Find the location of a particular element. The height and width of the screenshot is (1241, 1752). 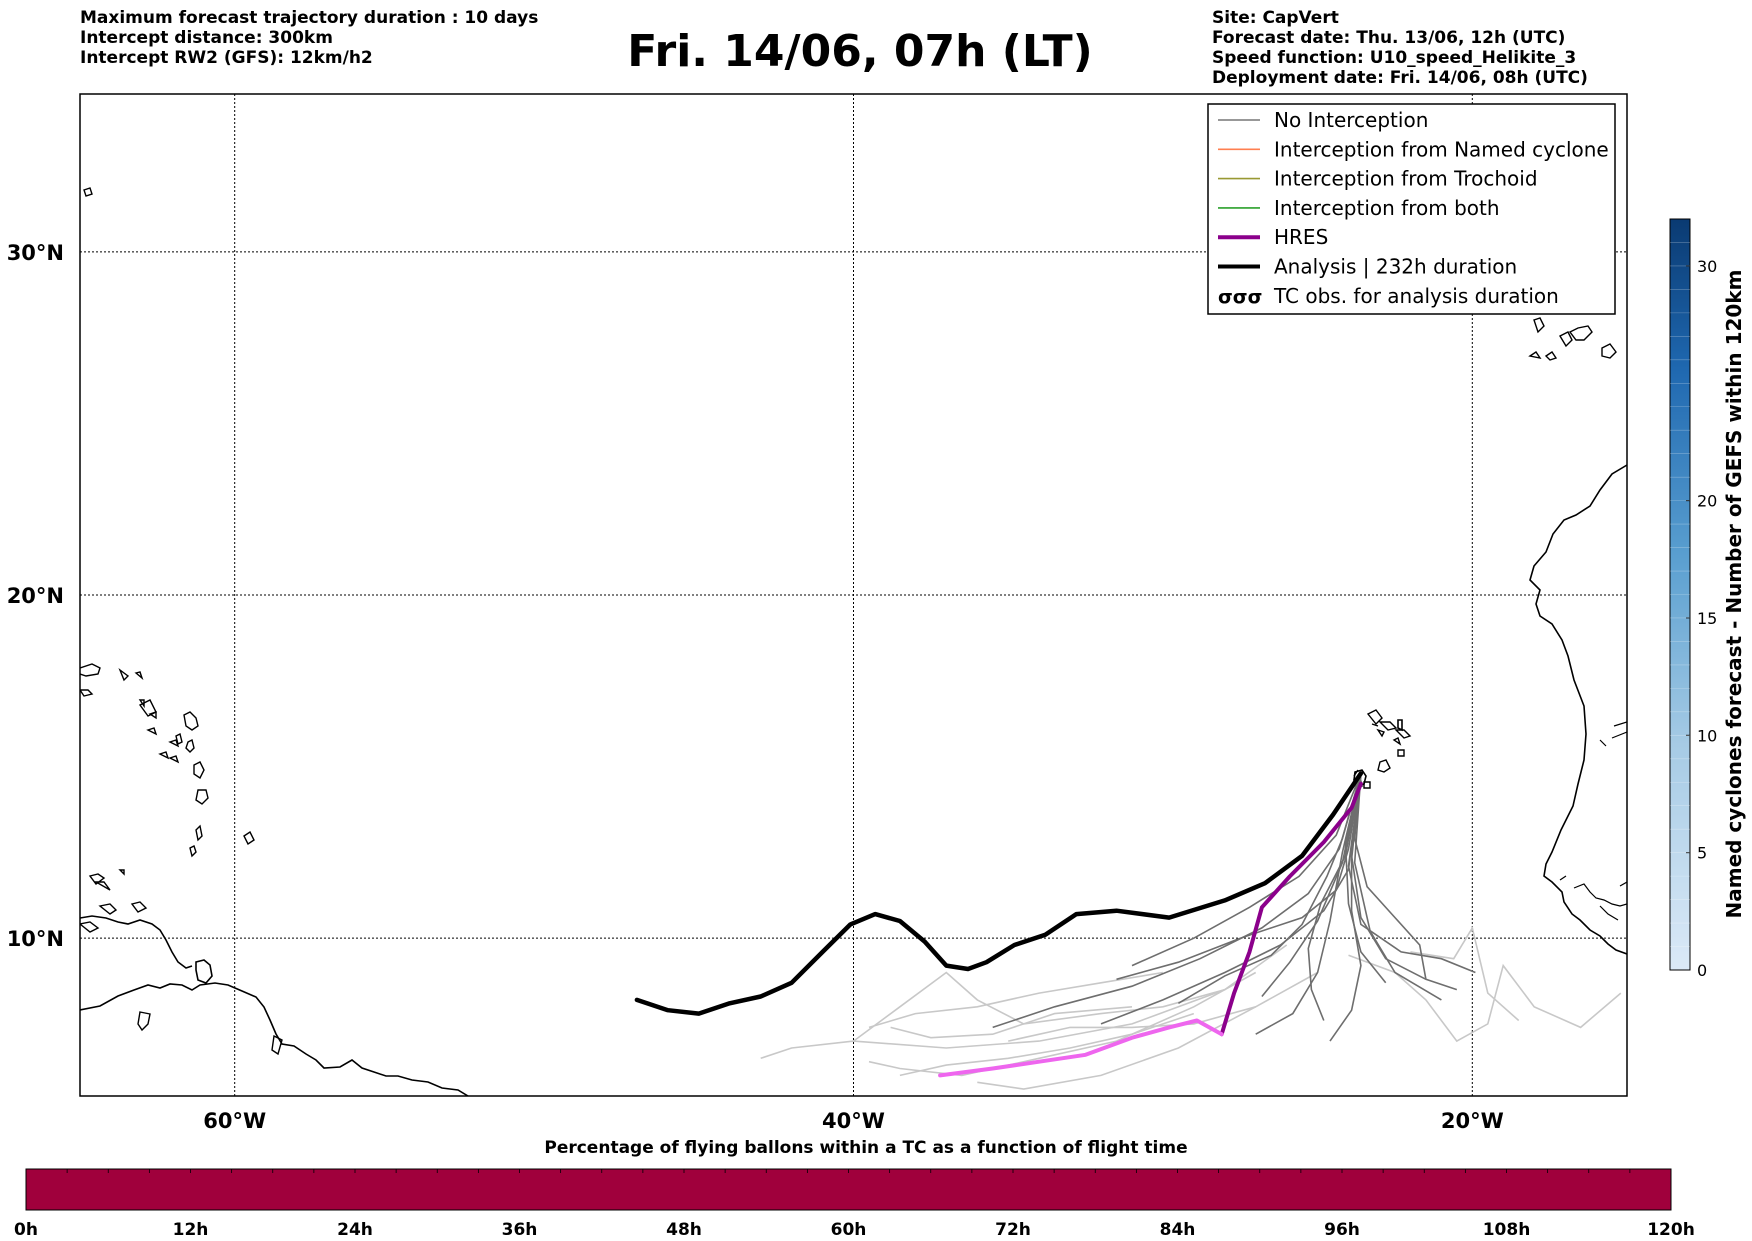

colorbar-bottom-tick-label: 0h is located at coordinates (26, 1230).